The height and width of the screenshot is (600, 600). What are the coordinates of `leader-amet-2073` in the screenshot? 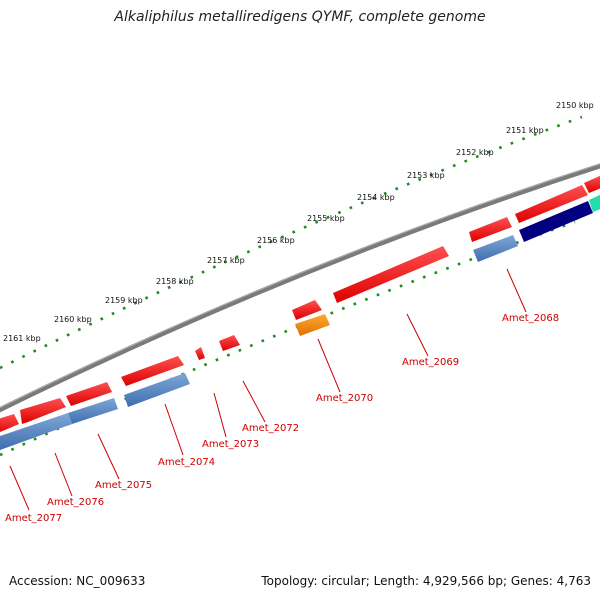 It's located at (220, 415).